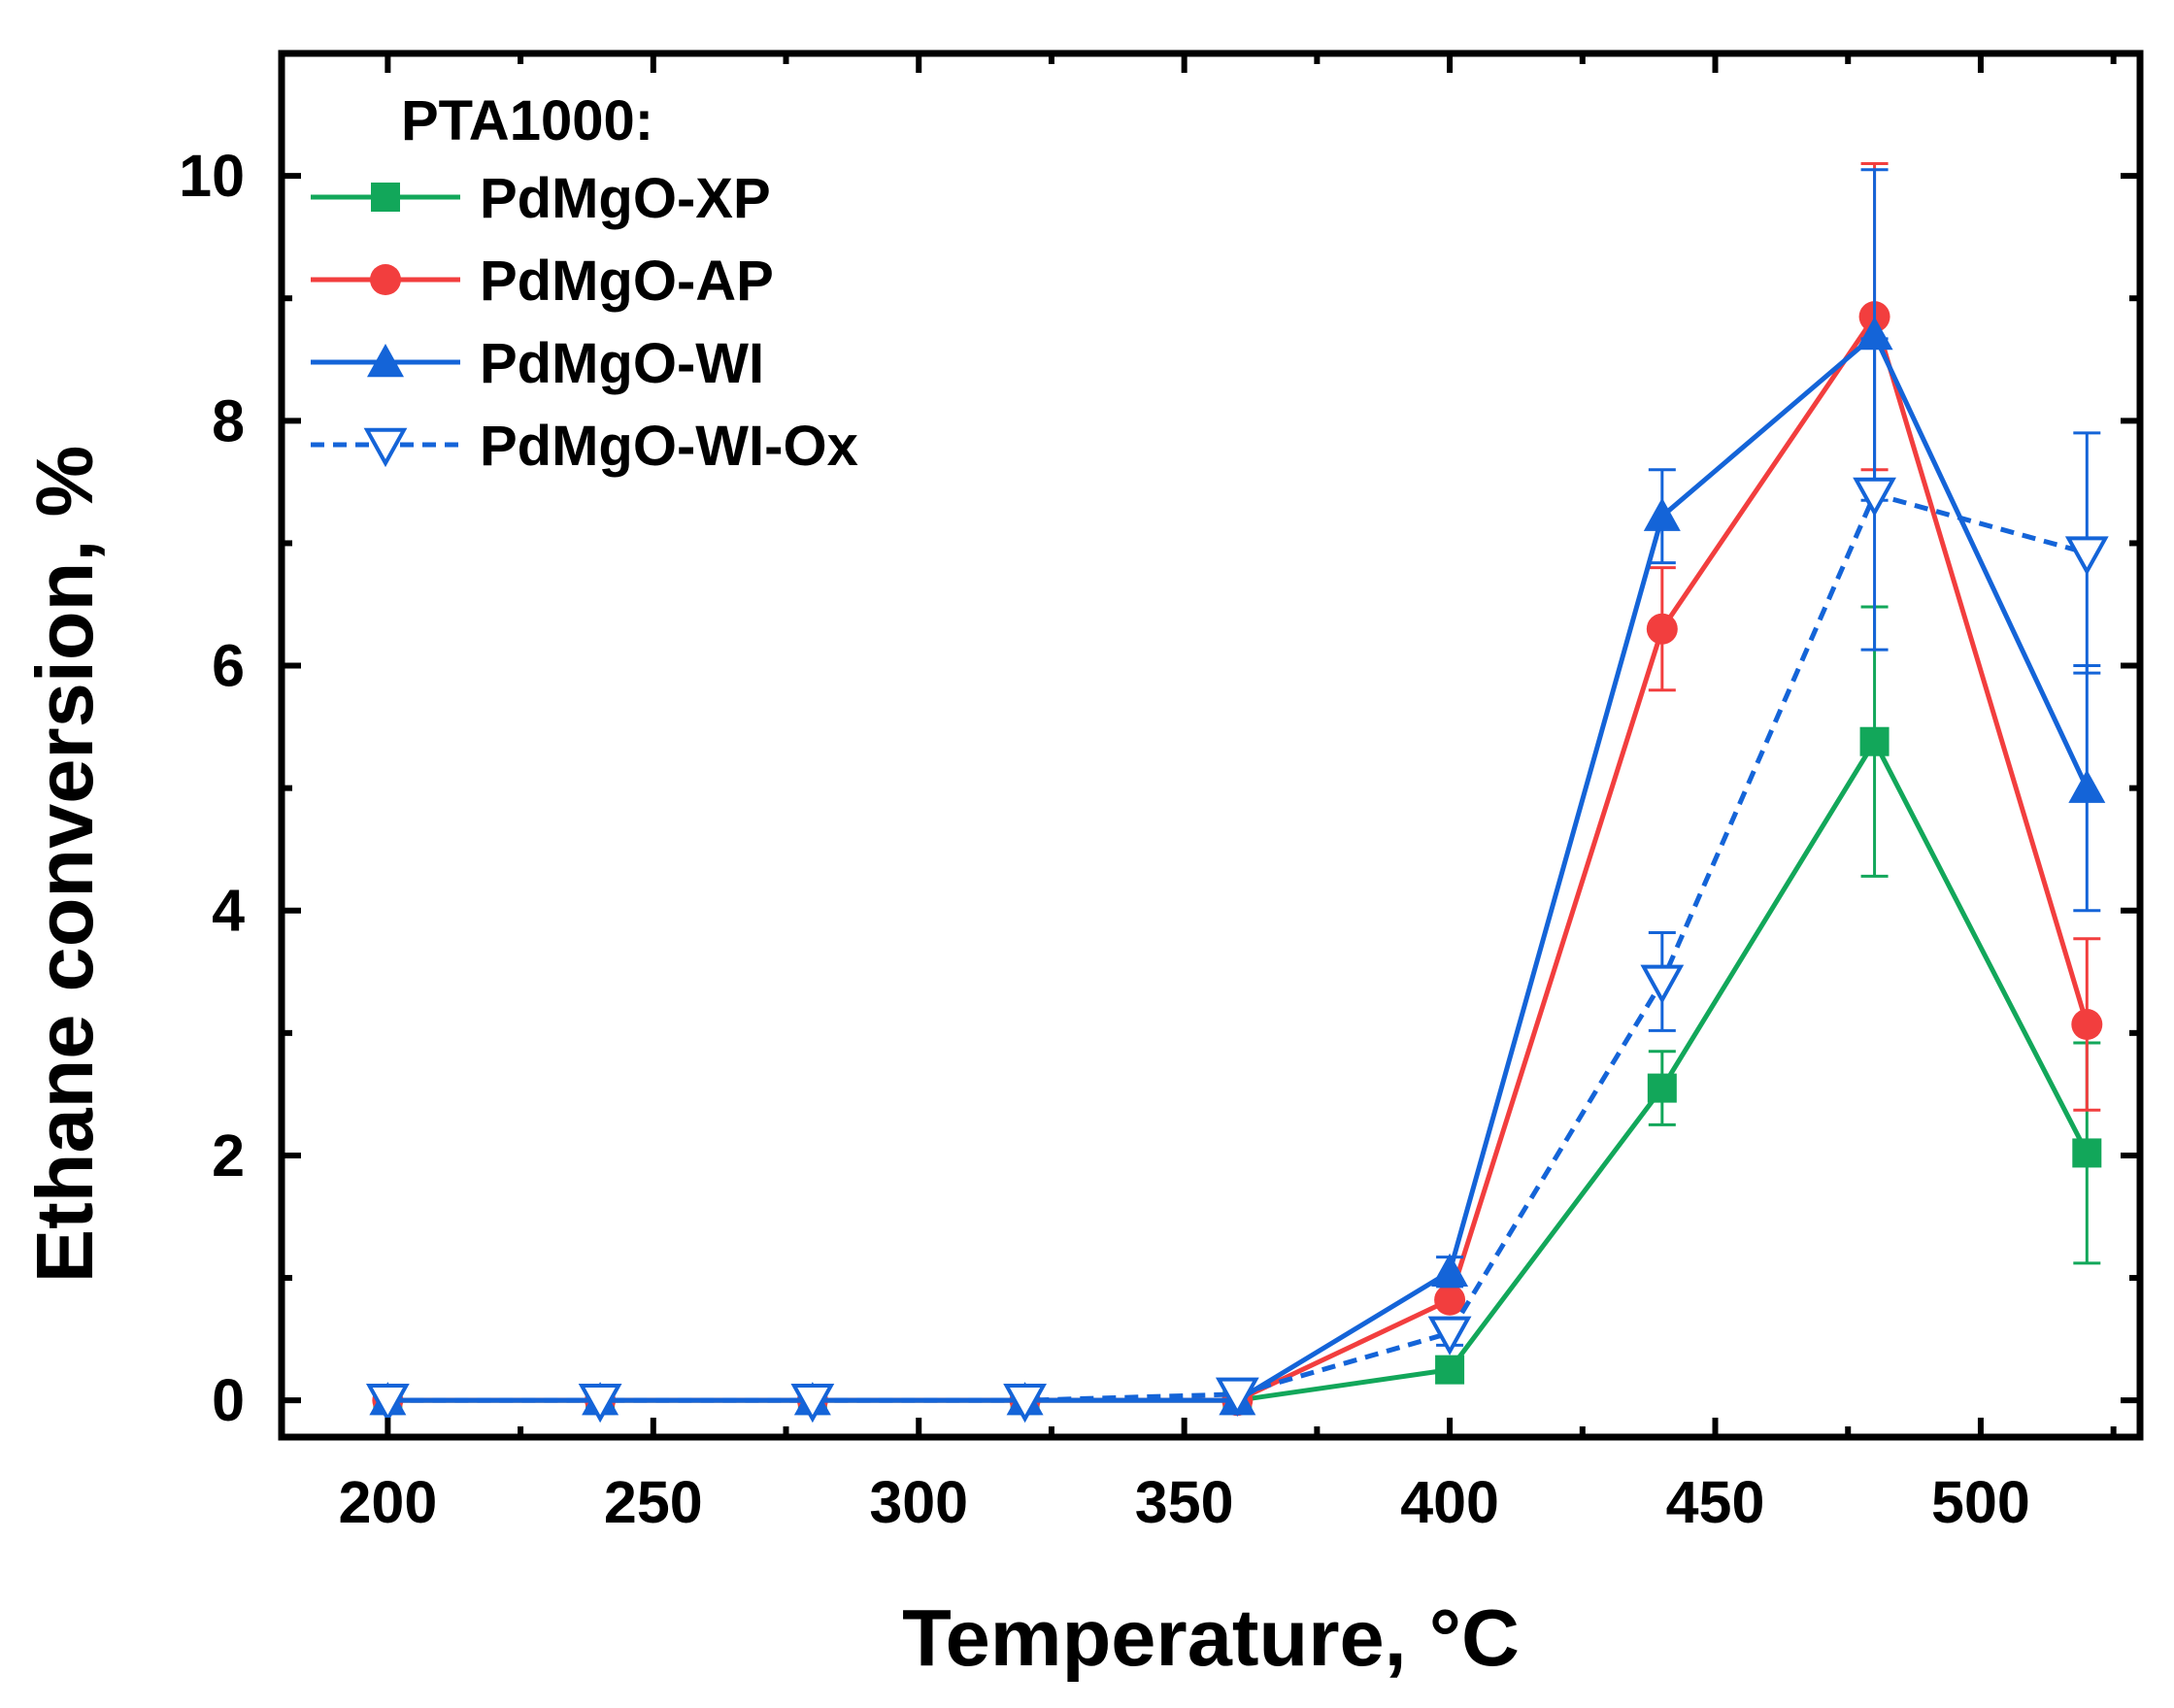  What do you see at coordinates (625, 198) in the screenshot?
I see `legend-label: PdMgO-XP` at bounding box center [625, 198].